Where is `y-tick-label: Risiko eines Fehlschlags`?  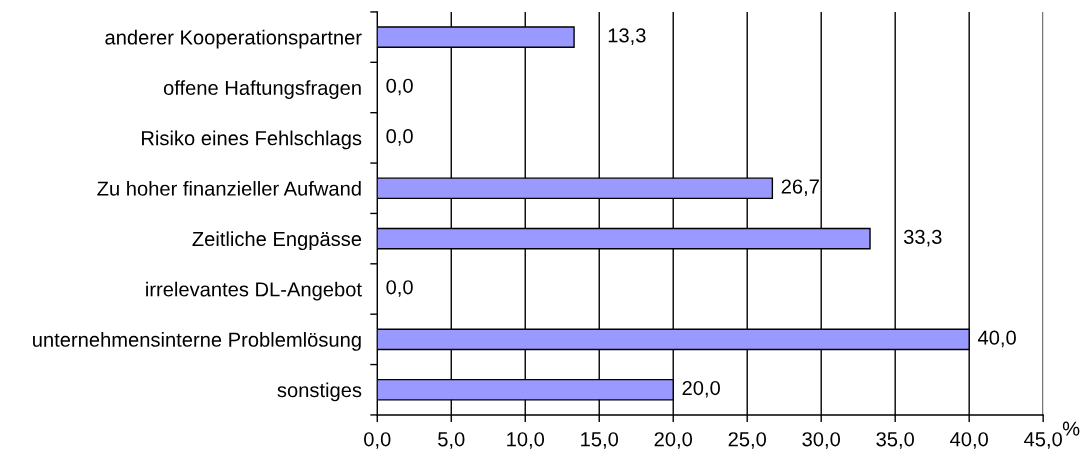
y-tick-label: Risiko eines Fehlschlags is located at coordinates (252, 140).